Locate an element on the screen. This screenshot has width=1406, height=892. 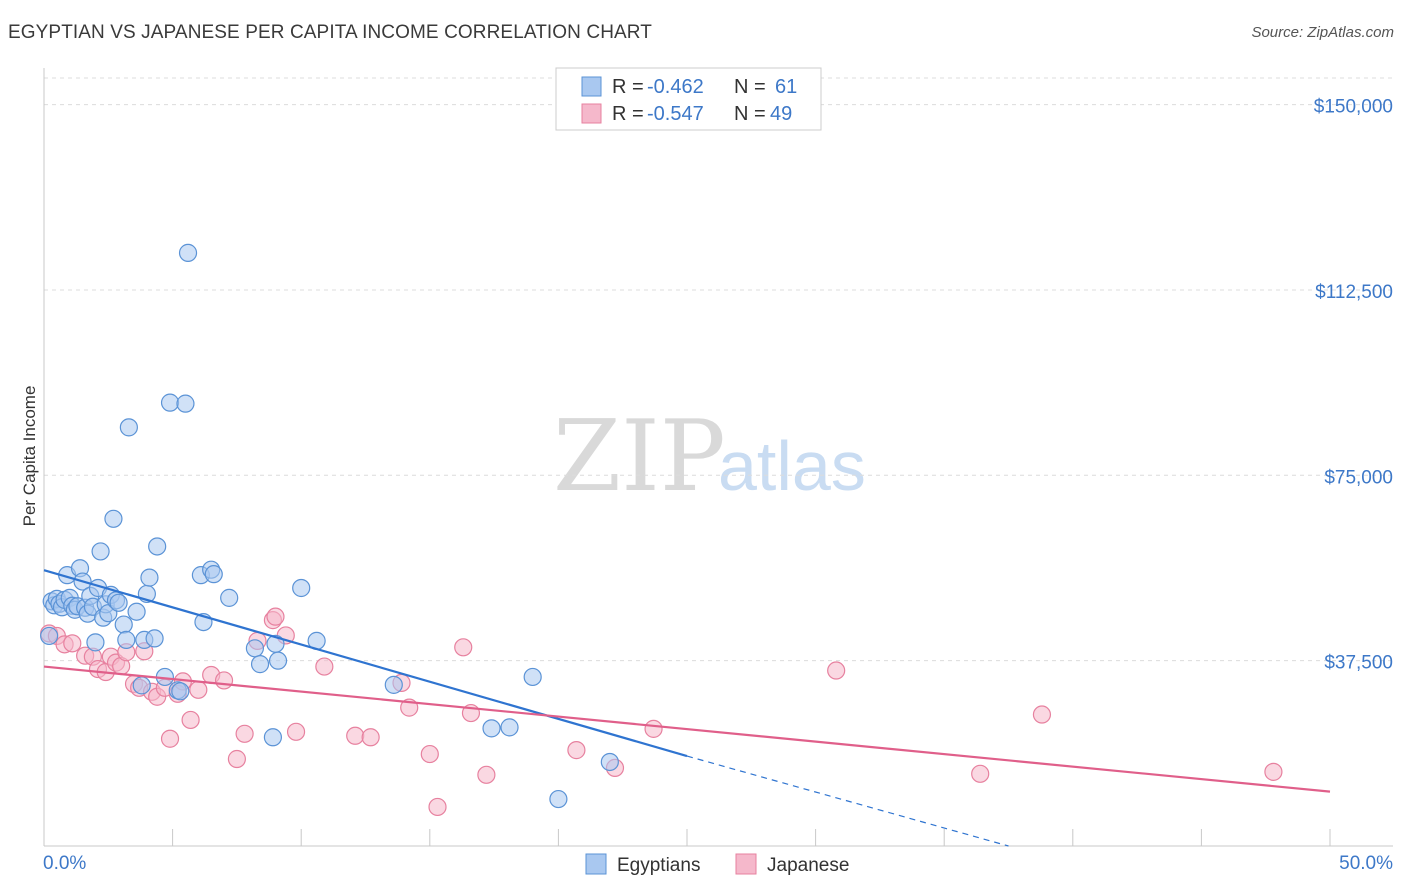
watermark-zip: ZIP is located at coordinates (639, 457).